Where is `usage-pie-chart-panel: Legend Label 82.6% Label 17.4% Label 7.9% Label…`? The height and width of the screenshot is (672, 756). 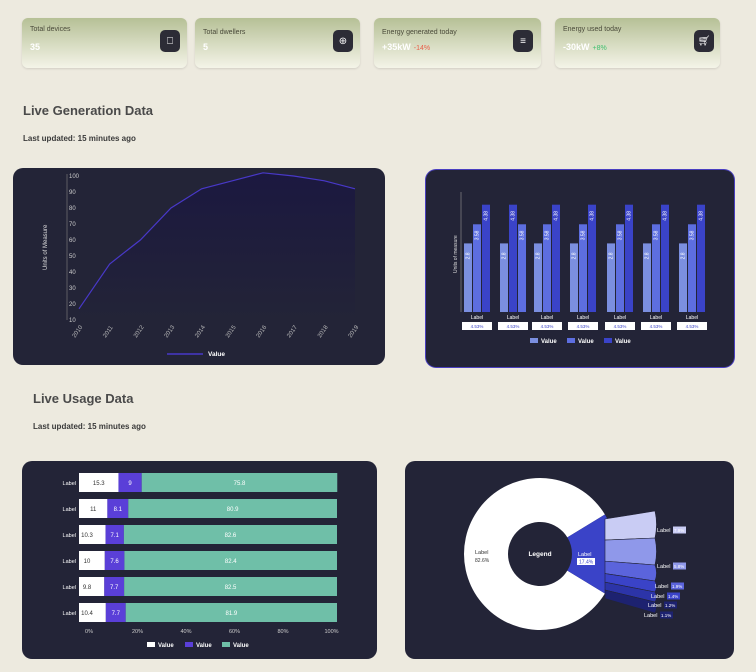
usage-pie-chart-panel: Legend Label 82.6% Label 17.4% Label 7.9% Label… is located at coordinates (569, 560).